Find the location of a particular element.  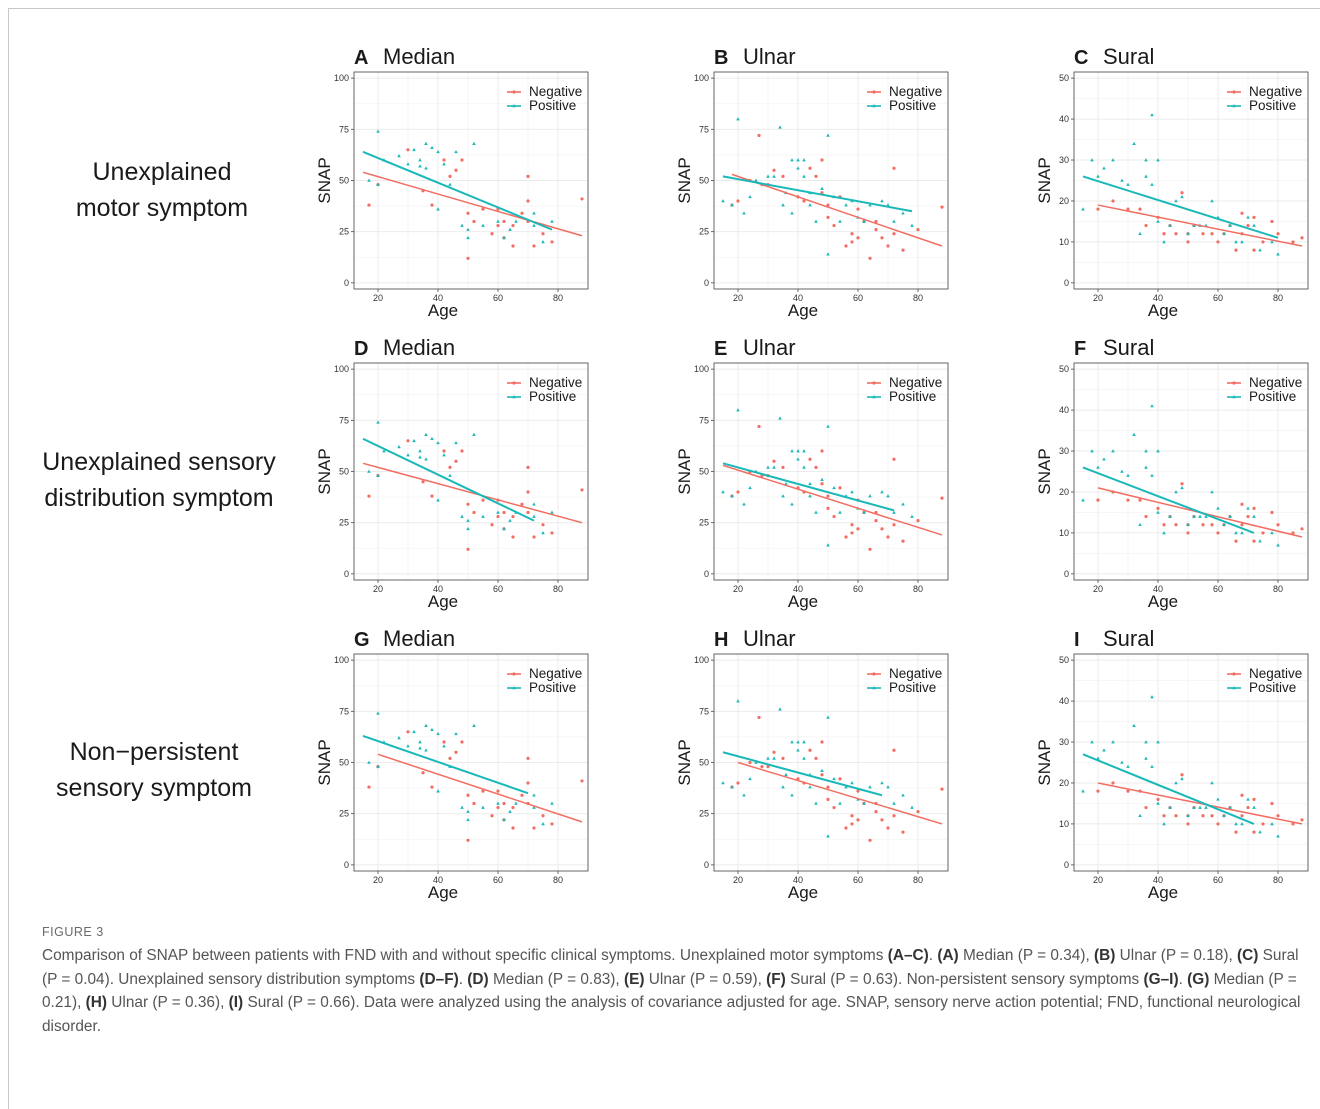

x-axis-label: Age is located at coordinates (1163, 601).